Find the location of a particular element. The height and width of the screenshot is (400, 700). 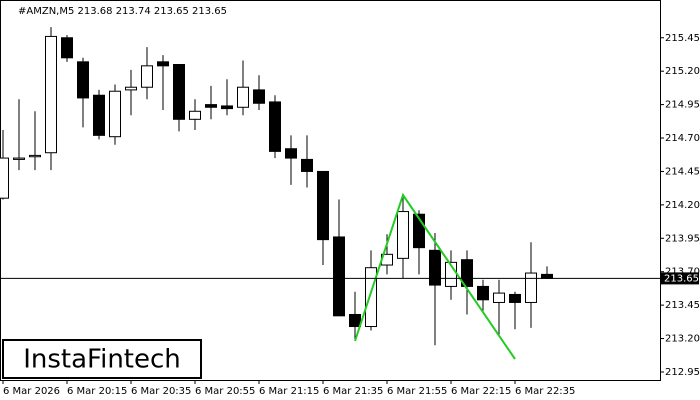

y-tick-label: 215.20 is located at coordinates (682, 71).